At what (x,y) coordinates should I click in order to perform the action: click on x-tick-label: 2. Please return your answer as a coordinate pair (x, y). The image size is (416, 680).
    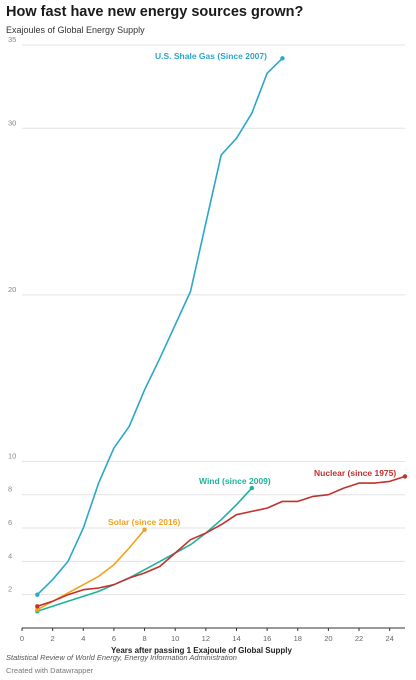
    Looking at the image, I should click on (53, 638).